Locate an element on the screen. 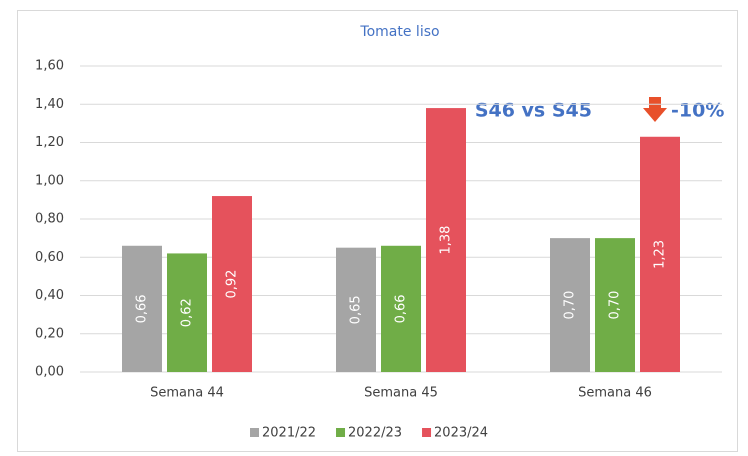 Image resolution: width=748 pixels, height=456 pixels. data-label: 1,23 is located at coordinates (660, 254).